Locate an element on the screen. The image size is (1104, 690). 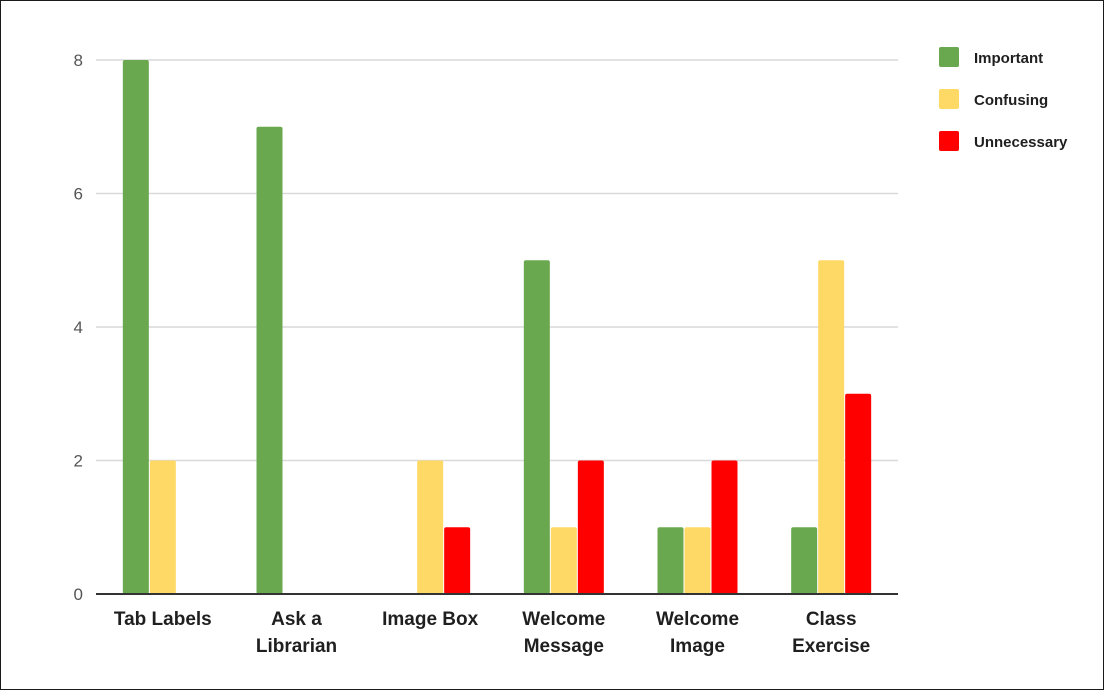
legend-swatch-important is located at coordinates (949, 57).